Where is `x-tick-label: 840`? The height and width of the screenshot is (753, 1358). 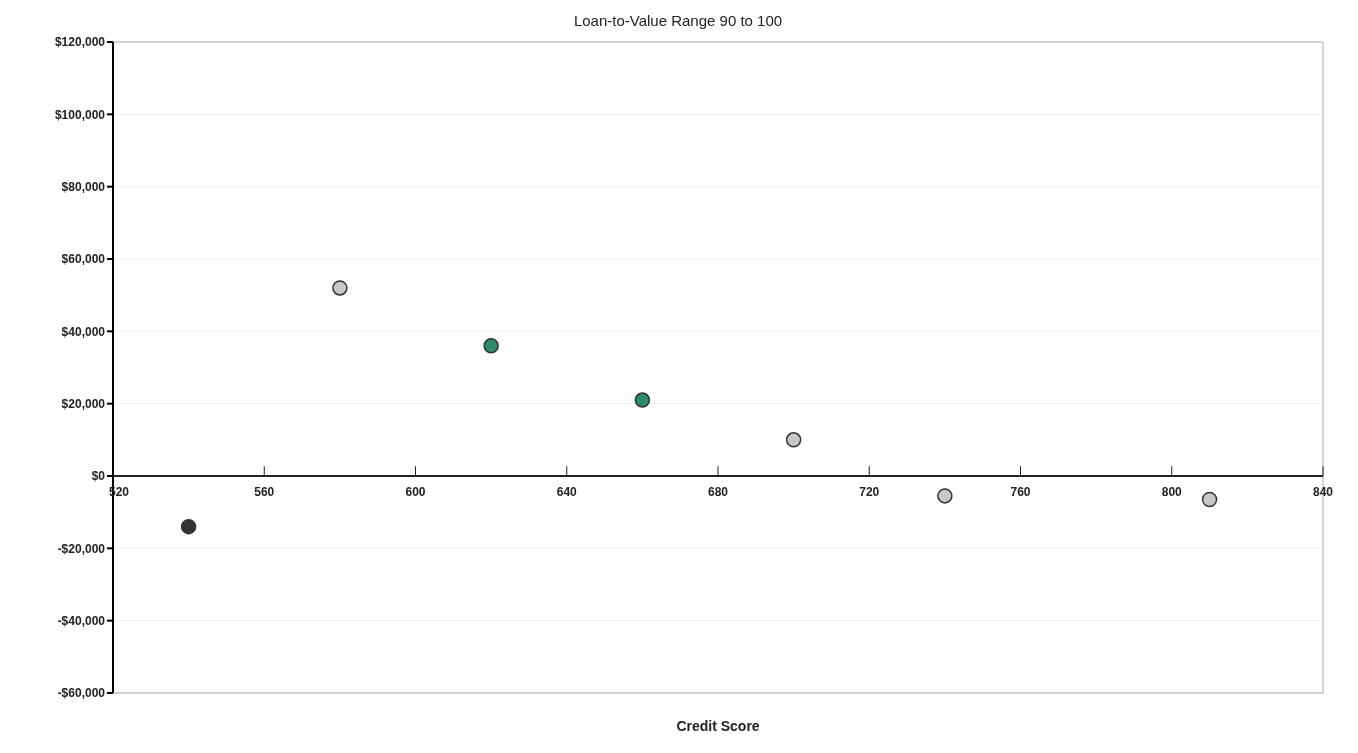 x-tick-label: 840 is located at coordinates (1323, 492).